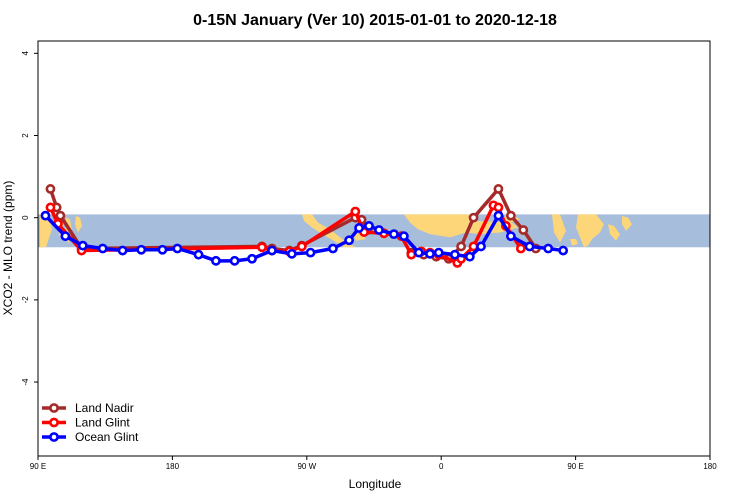  I want to click on y-tick-label: -2, so click(25, 300).